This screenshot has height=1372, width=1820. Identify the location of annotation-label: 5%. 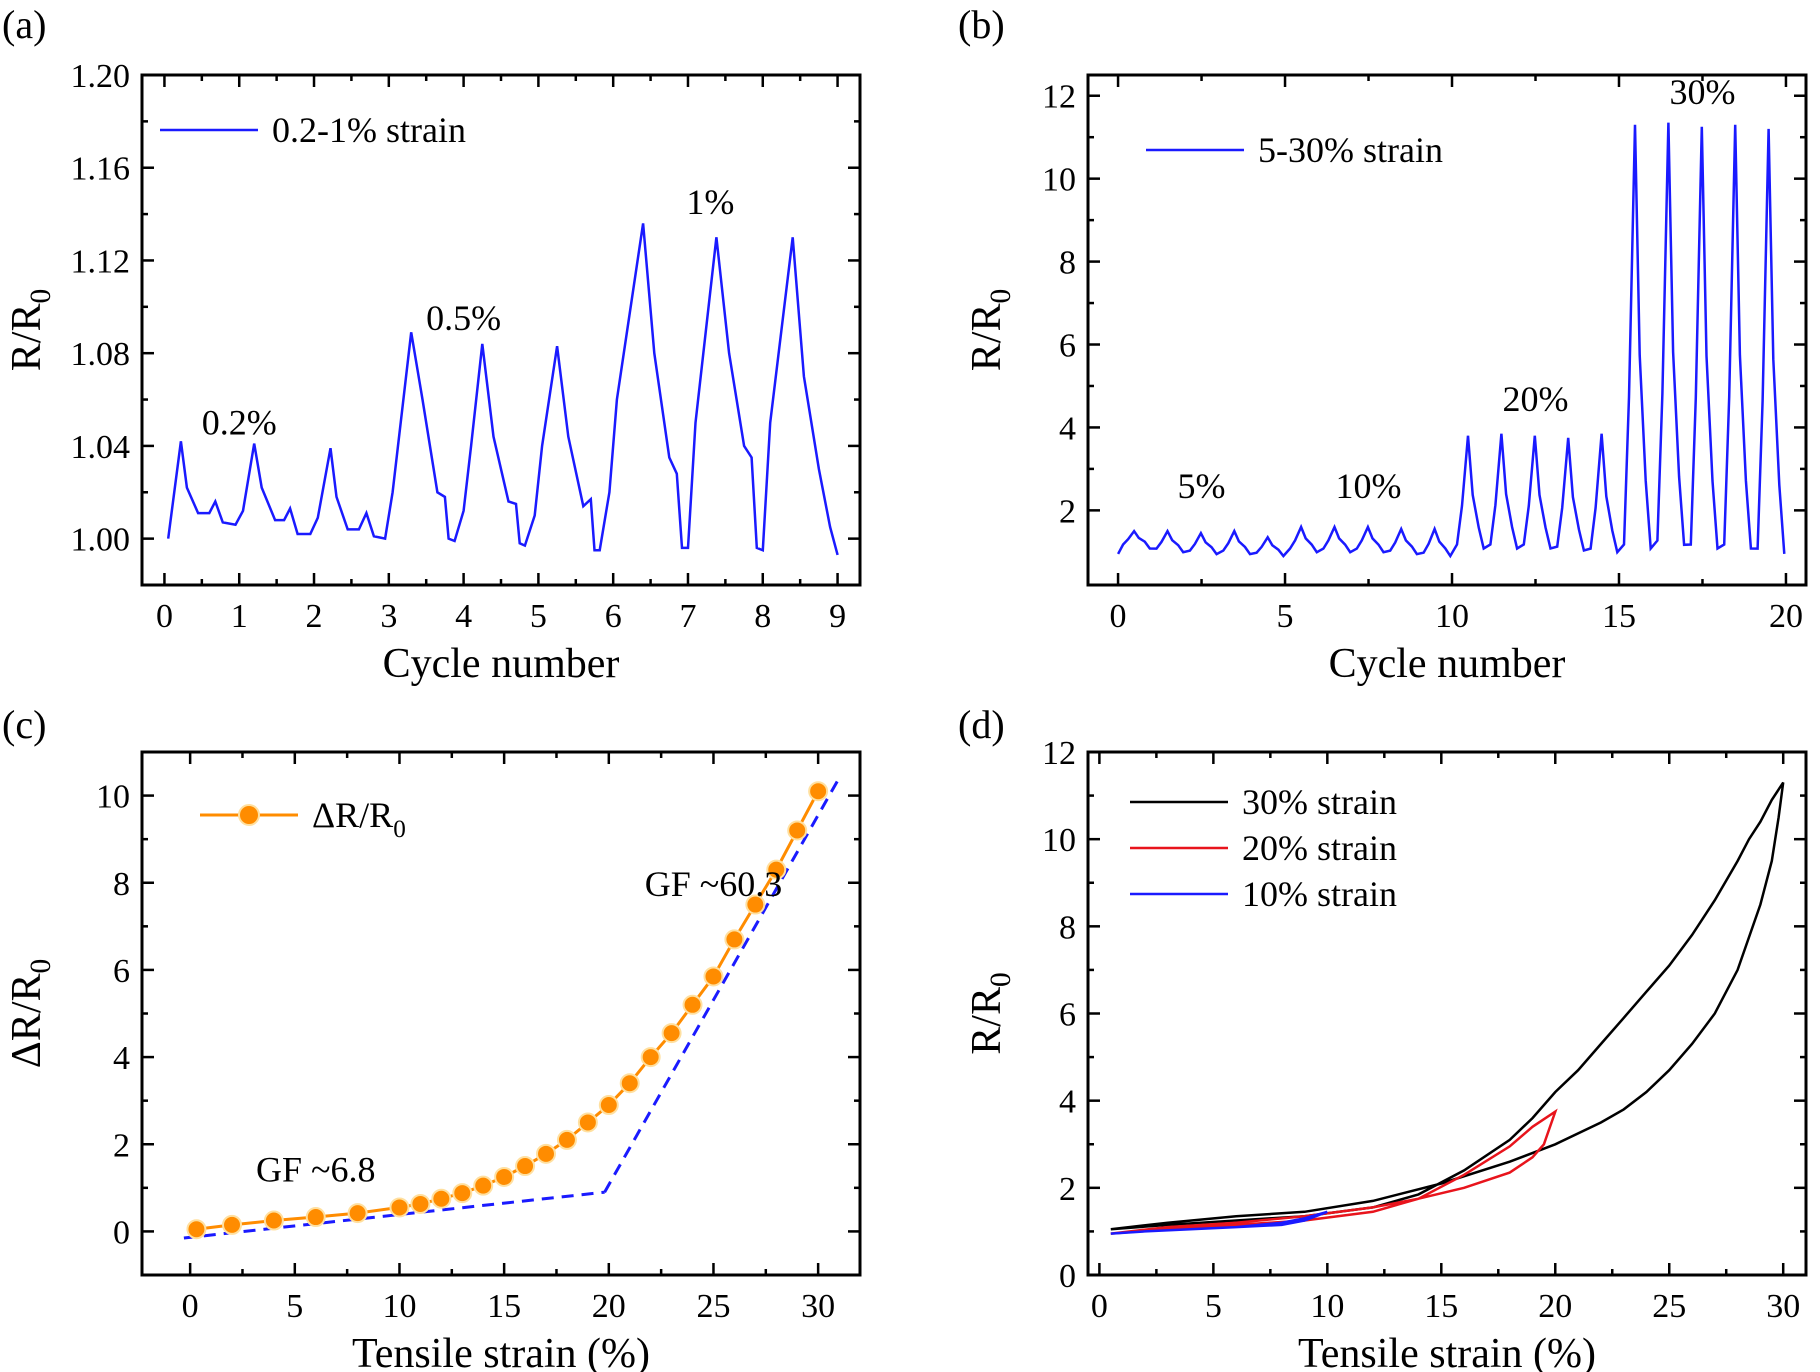
(1202, 486).